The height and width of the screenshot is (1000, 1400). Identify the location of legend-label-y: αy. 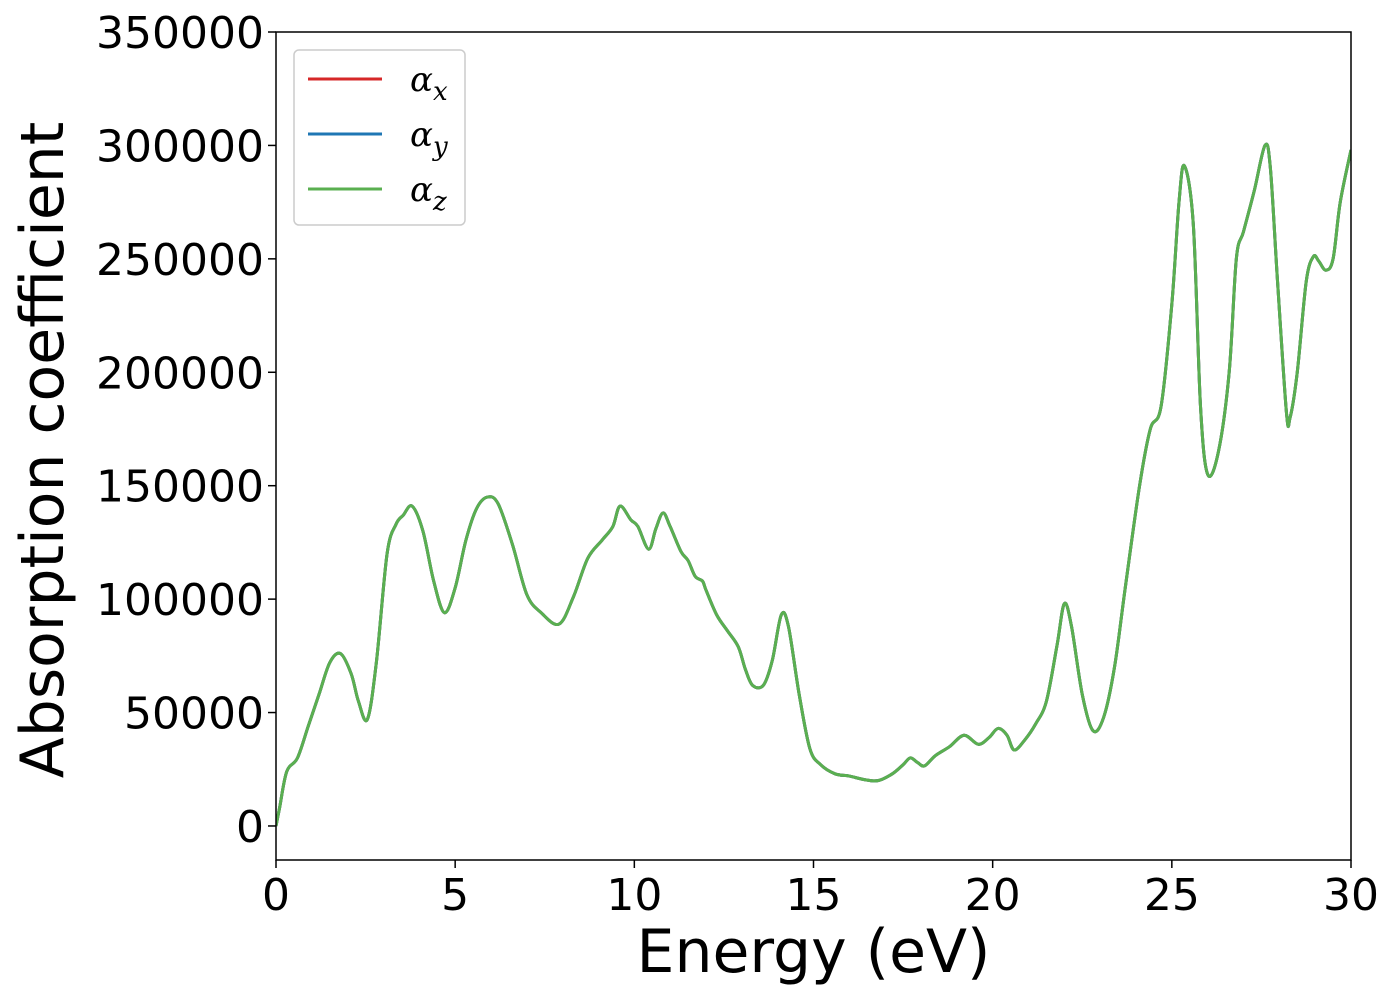
(429, 138).